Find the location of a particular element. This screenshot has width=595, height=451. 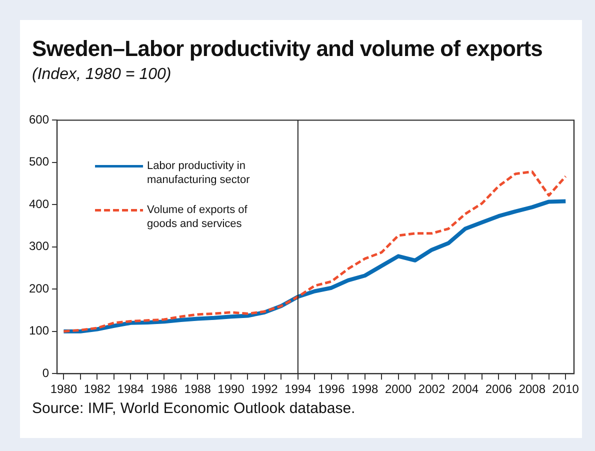

legend-label: Volume of exports of goods and services is located at coordinates (197, 217).